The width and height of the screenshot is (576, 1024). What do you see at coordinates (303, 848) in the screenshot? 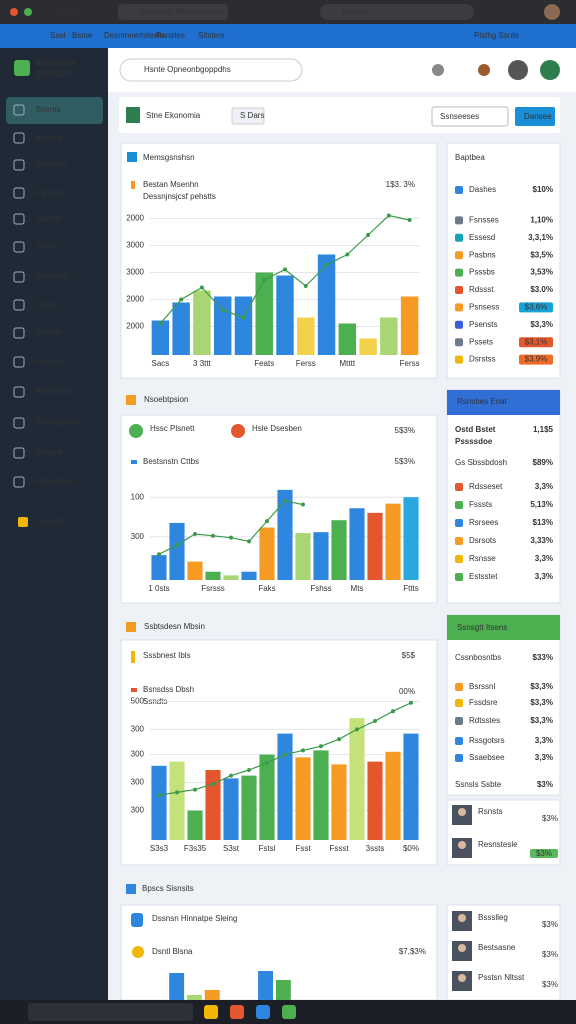
I see `x-tick-label: Fsst` at bounding box center [303, 848].